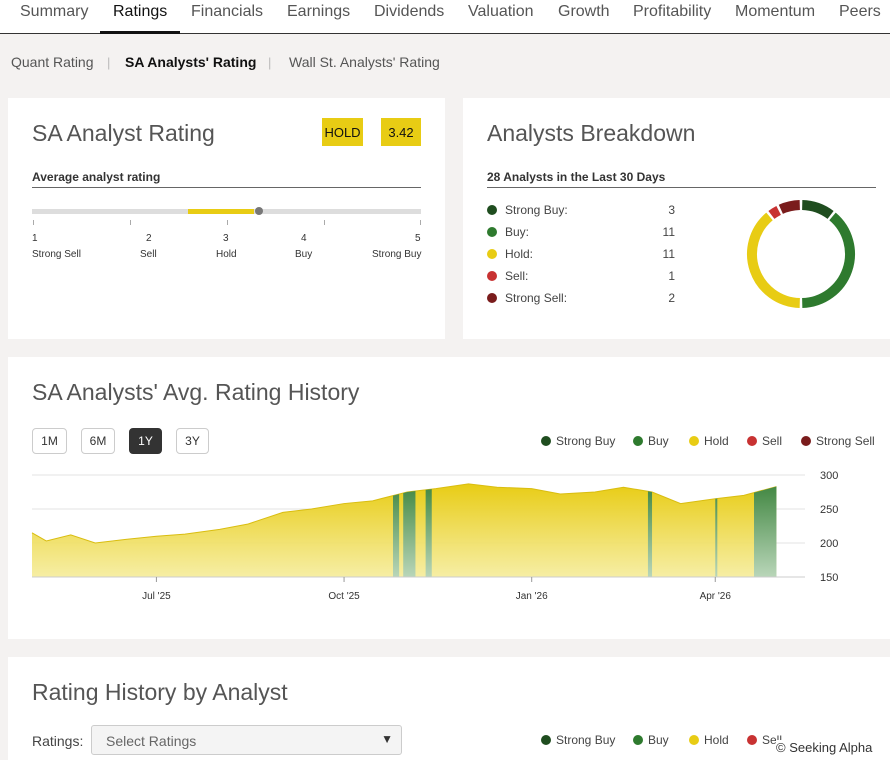  I want to click on range-3y-button: 3Y, so click(192, 441).